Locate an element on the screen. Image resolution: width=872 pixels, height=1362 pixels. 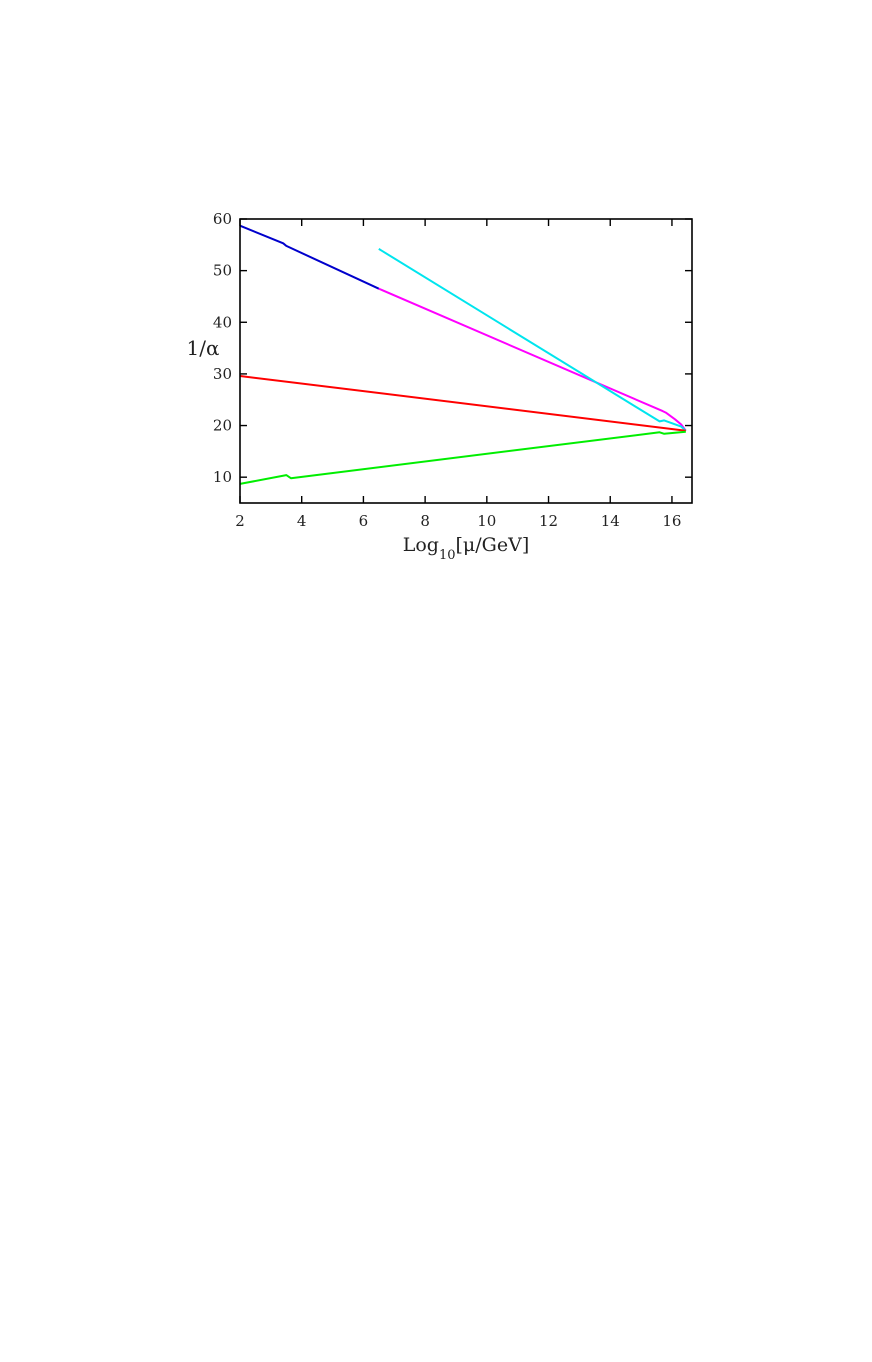
y-tick-label: 30 is located at coordinates (222, 374).